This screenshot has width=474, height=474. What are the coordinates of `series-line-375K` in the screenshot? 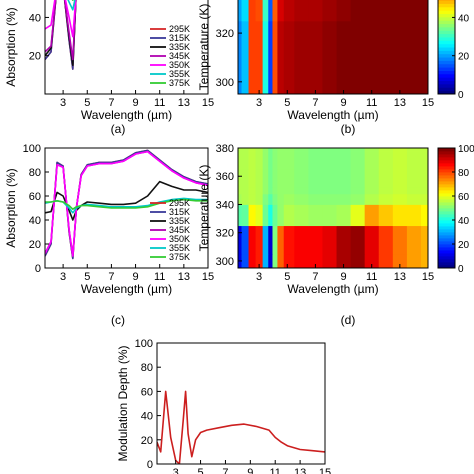 It's located at (126, 204).